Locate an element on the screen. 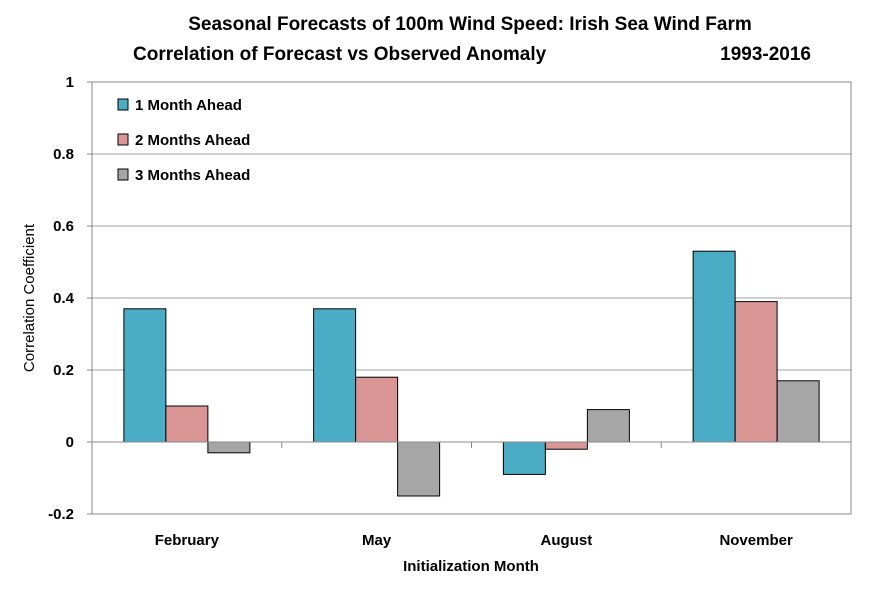 This screenshot has height=596, width=894. category-label: August is located at coordinates (567, 540).